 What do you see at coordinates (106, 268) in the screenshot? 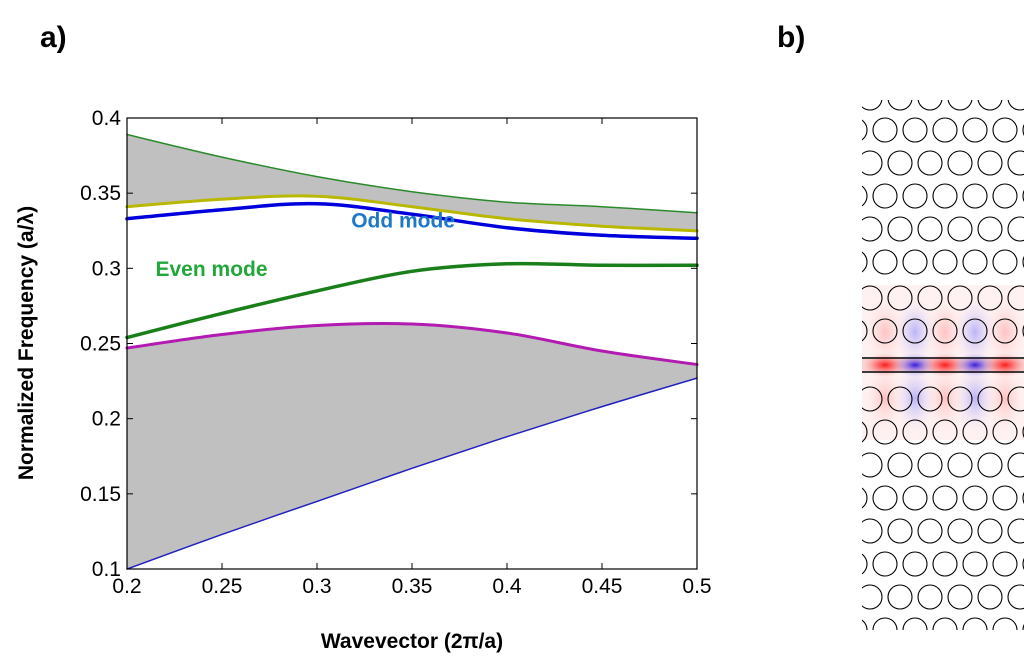
I see `y-tick-label-4: 0.3` at bounding box center [106, 268].